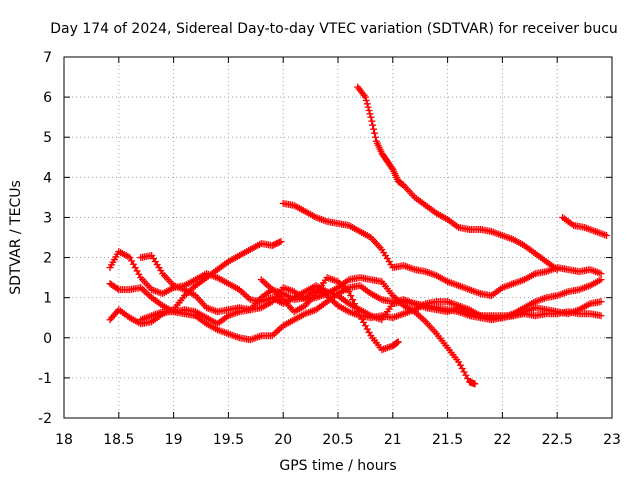 This screenshot has width=640, height=480. What do you see at coordinates (283, 440) in the screenshot?
I see `x-tick-label: 20` at bounding box center [283, 440].